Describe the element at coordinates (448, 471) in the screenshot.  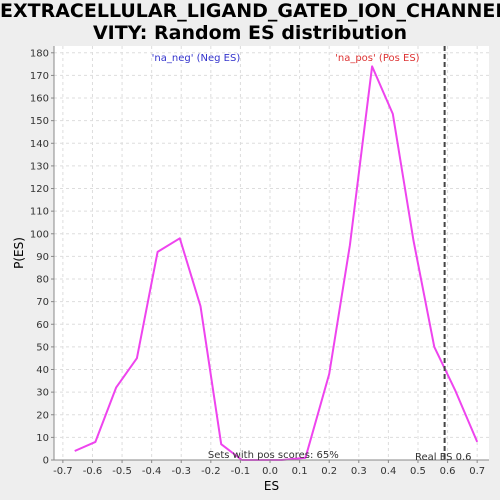
I see `x-tick-label: 0.6` at that location.